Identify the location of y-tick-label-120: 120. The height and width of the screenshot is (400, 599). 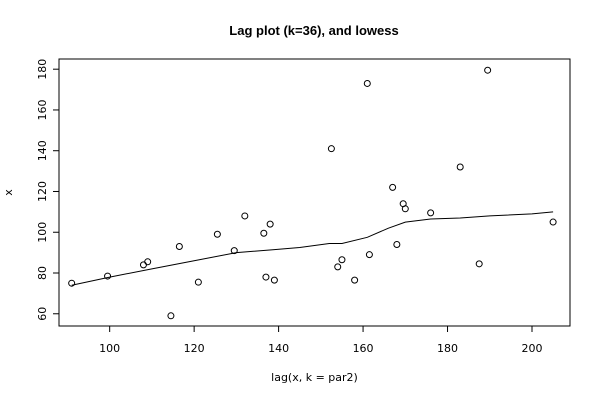
(42, 191).